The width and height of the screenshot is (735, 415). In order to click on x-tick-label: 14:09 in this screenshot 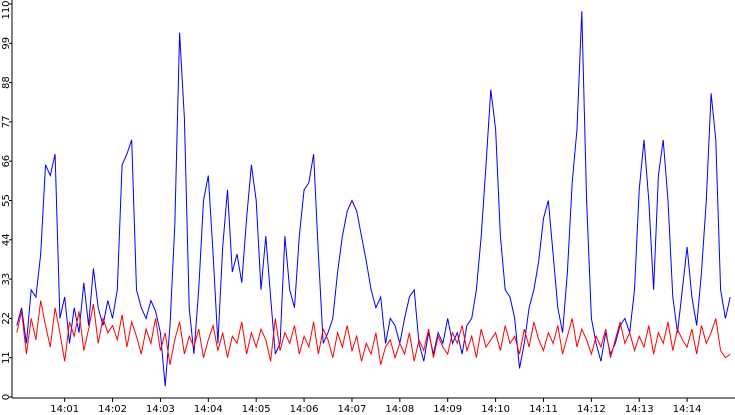, I will do `click(447, 409)`.